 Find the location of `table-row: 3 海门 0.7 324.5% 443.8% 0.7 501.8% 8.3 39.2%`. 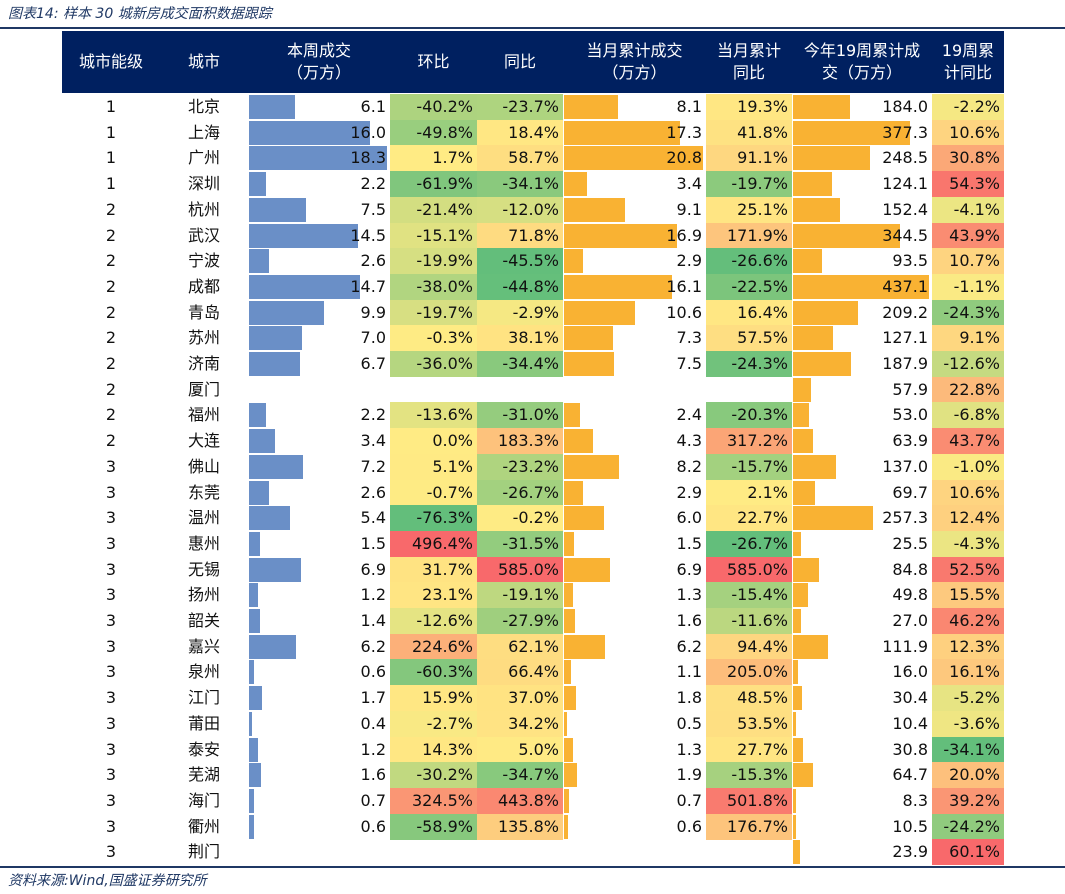

table-row: 3 海门 0.7 324.5% 443.8% 0.7 501.8% 8.3 39.2% is located at coordinates (532, 800).